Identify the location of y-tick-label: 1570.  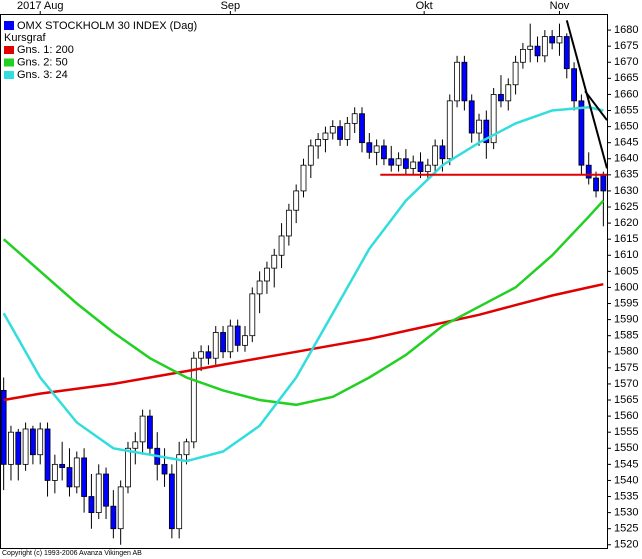
(626, 384).